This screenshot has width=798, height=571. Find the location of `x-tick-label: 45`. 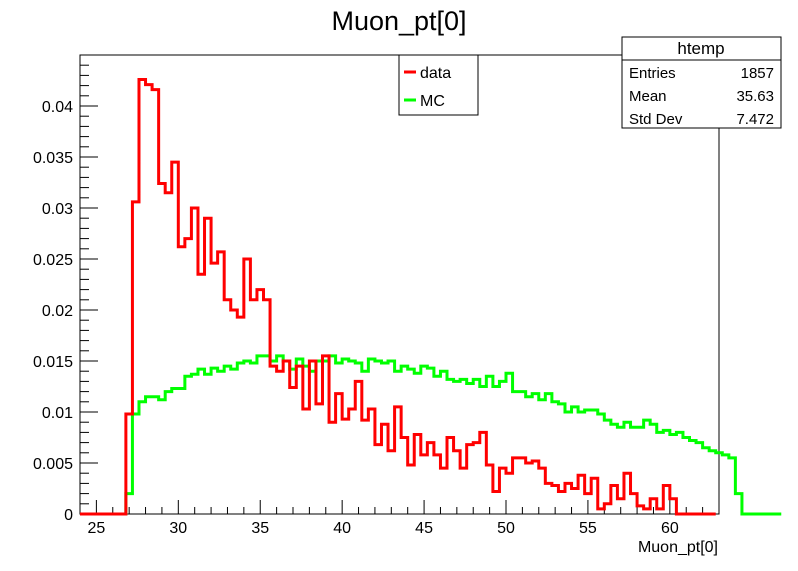

x-tick-label: 45 is located at coordinates (424, 528).